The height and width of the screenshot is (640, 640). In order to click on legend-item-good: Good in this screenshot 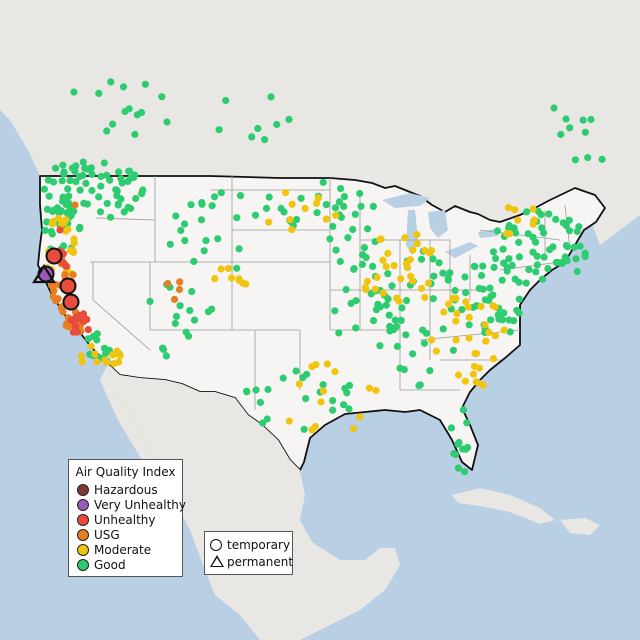, I will do `click(101, 565)`.